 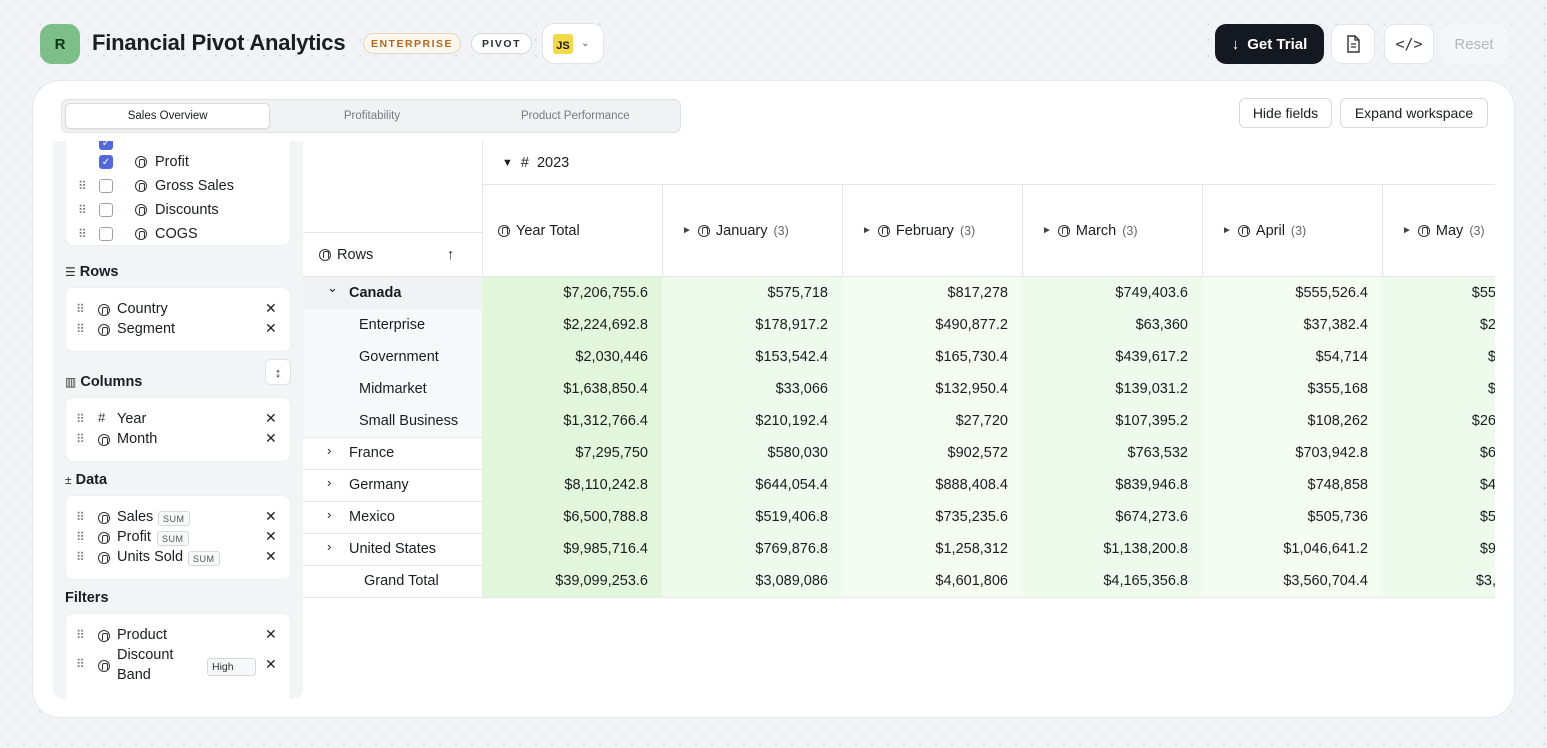 What do you see at coordinates (752, 389) in the screenshot?
I see `table-cell: $33,066` at bounding box center [752, 389].